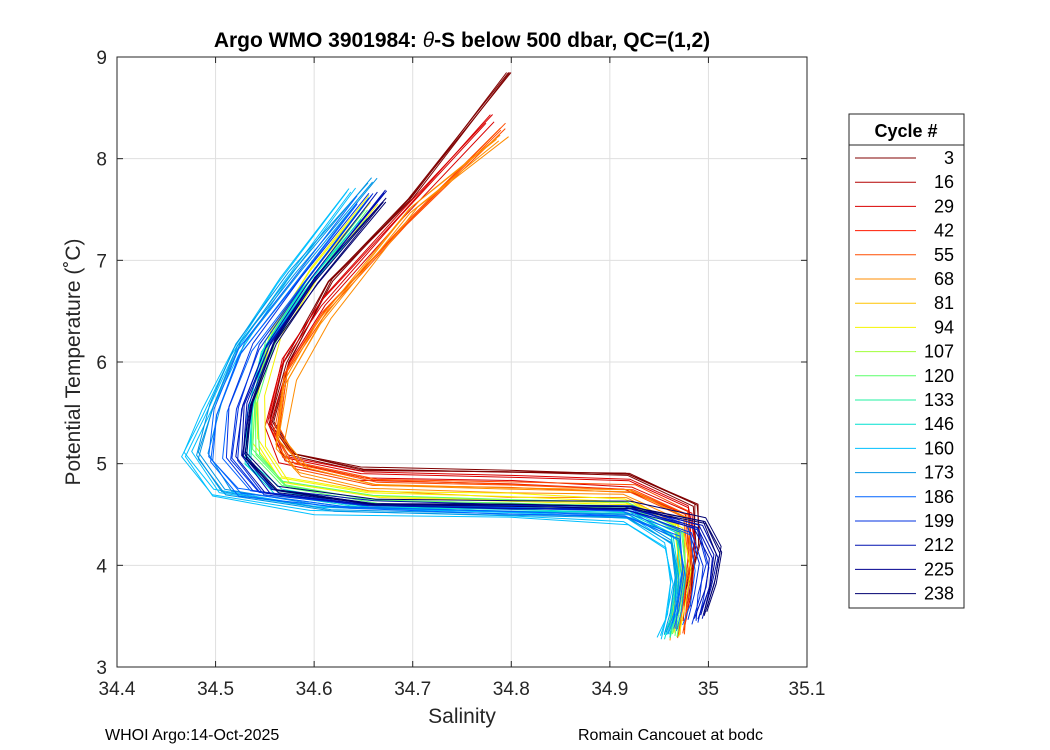 This screenshot has height=750, width=1050. Describe the element at coordinates (939, 594) in the screenshot. I see `legend-label-238: 238` at that location.